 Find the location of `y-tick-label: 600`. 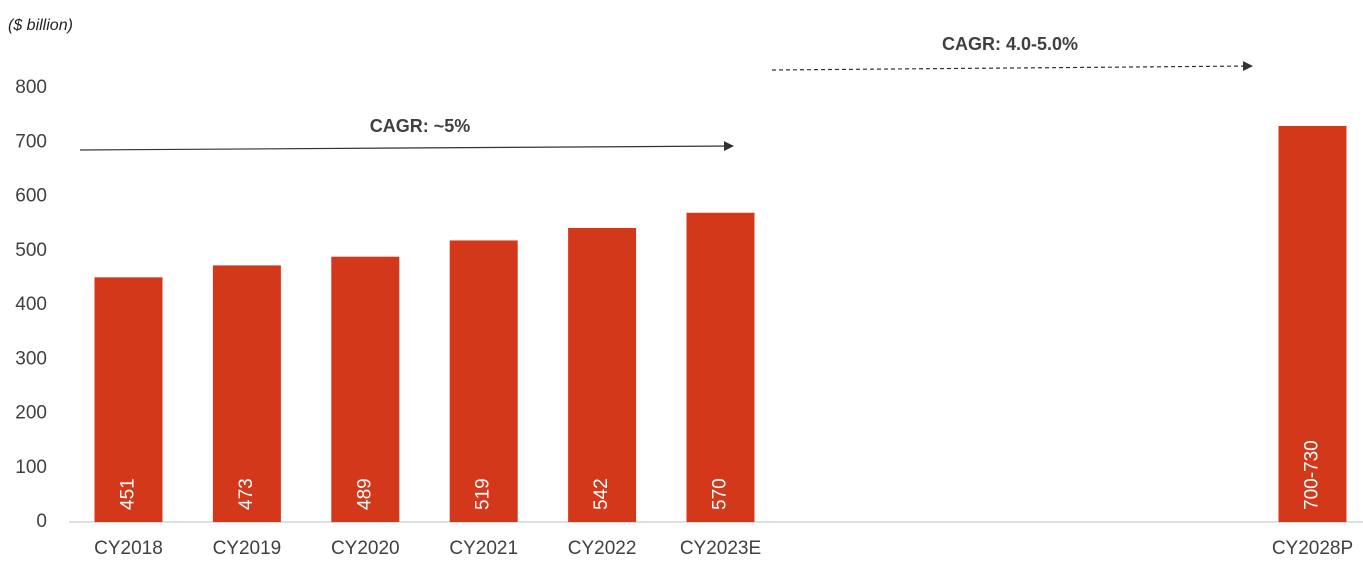

y-tick-label: 600 is located at coordinates (31, 196).